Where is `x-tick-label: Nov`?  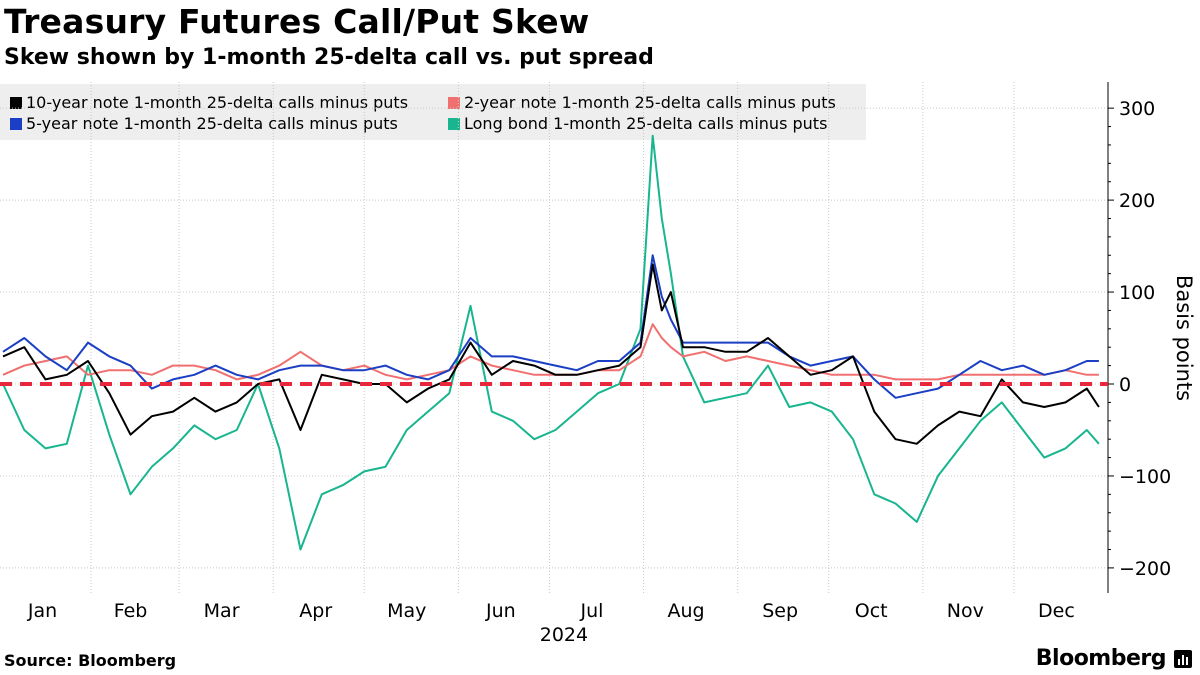 x-tick-label: Nov is located at coordinates (965, 611).